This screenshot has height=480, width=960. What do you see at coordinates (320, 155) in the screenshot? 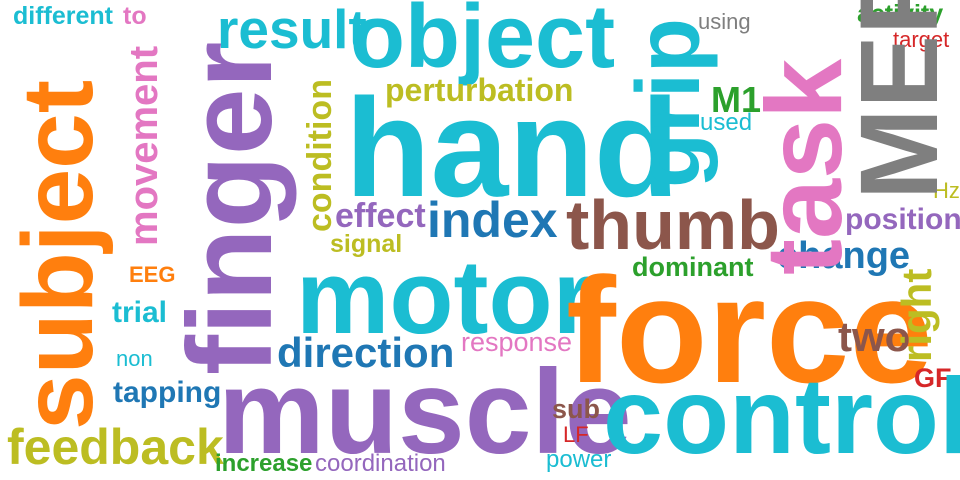
I see `word-condition: condition` at bounding box center [320, 155].